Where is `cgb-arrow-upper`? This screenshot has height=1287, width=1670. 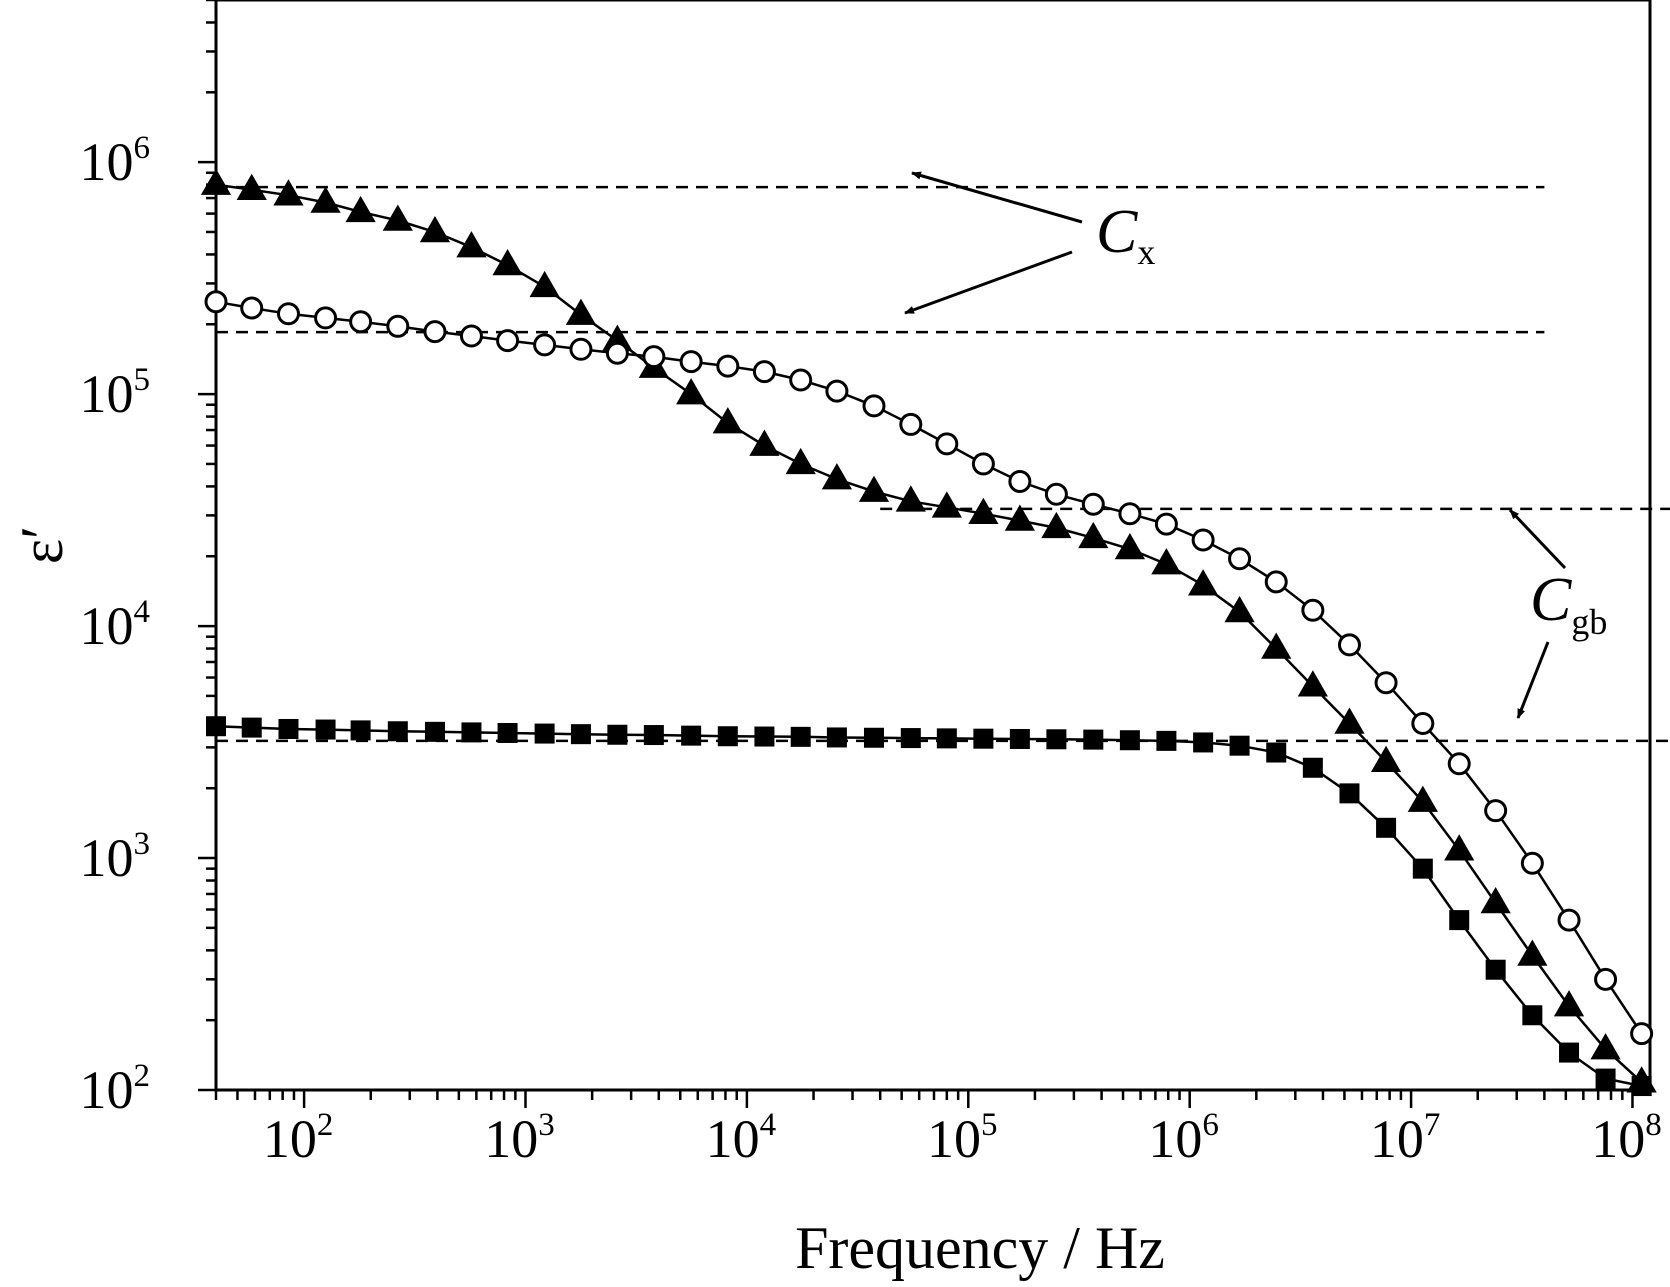 cgb-arrow-upper is located at coordinates (1537, 539).